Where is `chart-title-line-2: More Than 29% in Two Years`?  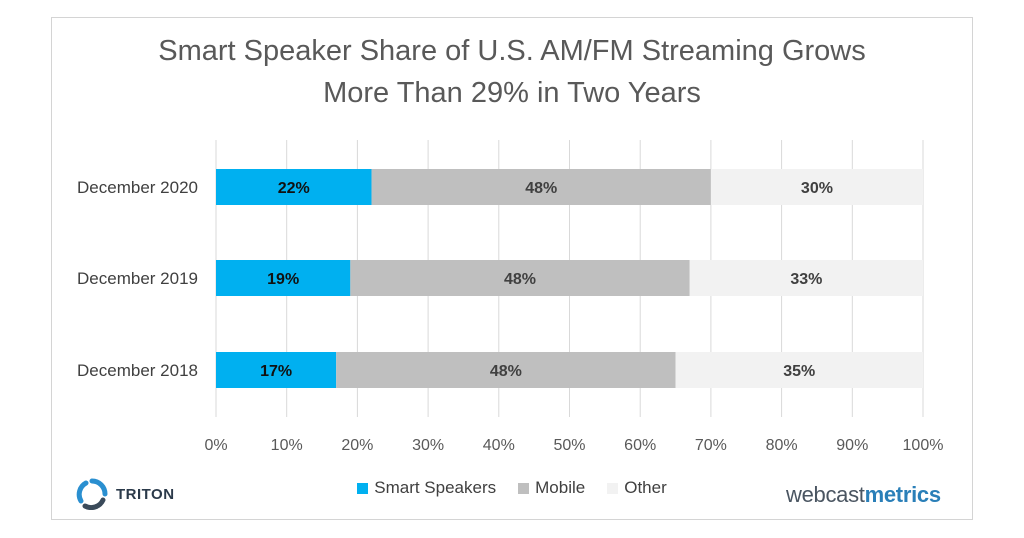
chart-title-line-2: More Than 29% in Two Years is located at coordinates (512, 93).